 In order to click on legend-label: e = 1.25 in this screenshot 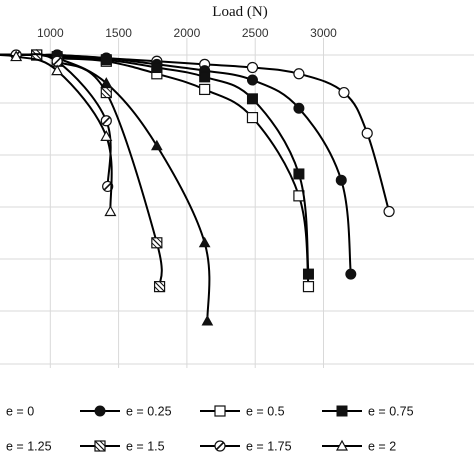, I will do `click(29, 447)`.